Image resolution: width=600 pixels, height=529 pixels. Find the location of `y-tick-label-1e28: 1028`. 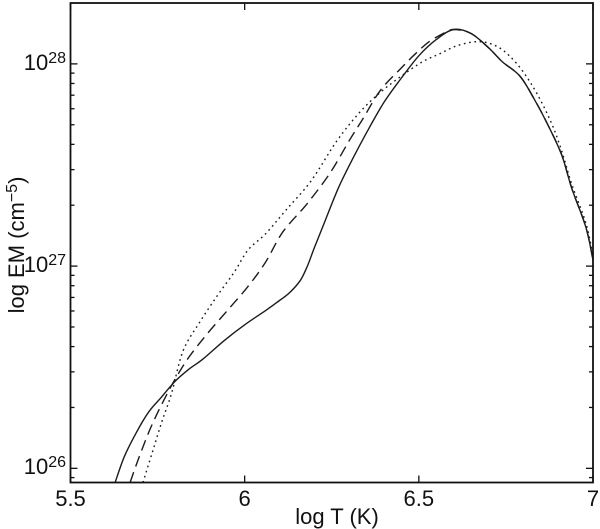

y-tick-label-1e28: 1028 is located at coordinates (33, 62).